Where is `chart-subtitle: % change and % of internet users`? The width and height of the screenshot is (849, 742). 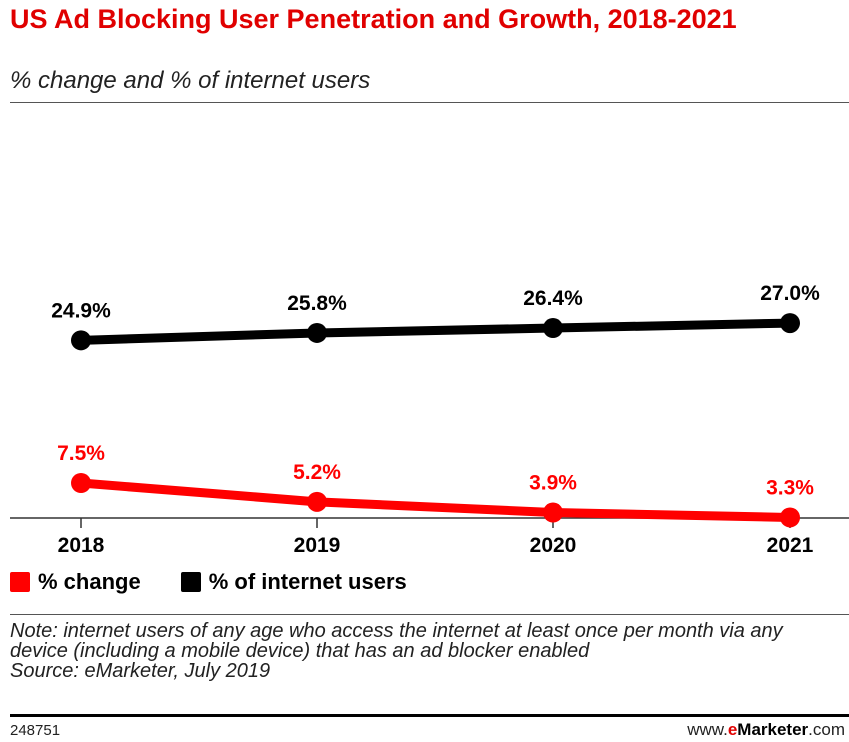
chart-subtitle: % change and % of internet users is located at coordinates (190, 80).